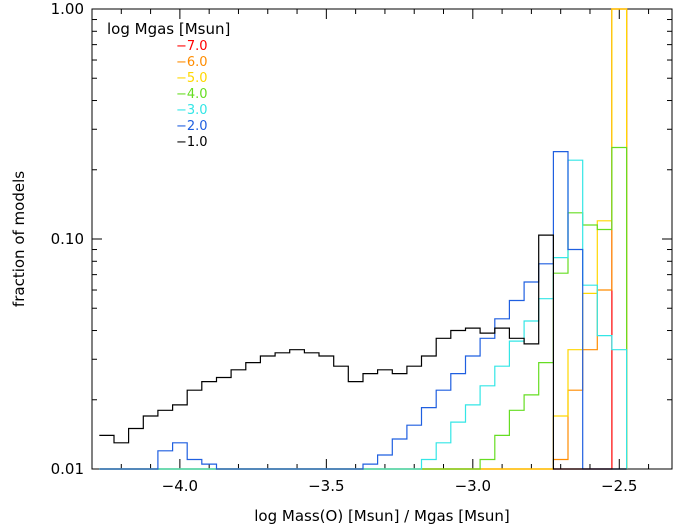 The image size is (698, 529). What do you see at coordinates (67, 469) in the screenshot?
I see `y-tick-label: 0.01` at bounding box center [67, 469].